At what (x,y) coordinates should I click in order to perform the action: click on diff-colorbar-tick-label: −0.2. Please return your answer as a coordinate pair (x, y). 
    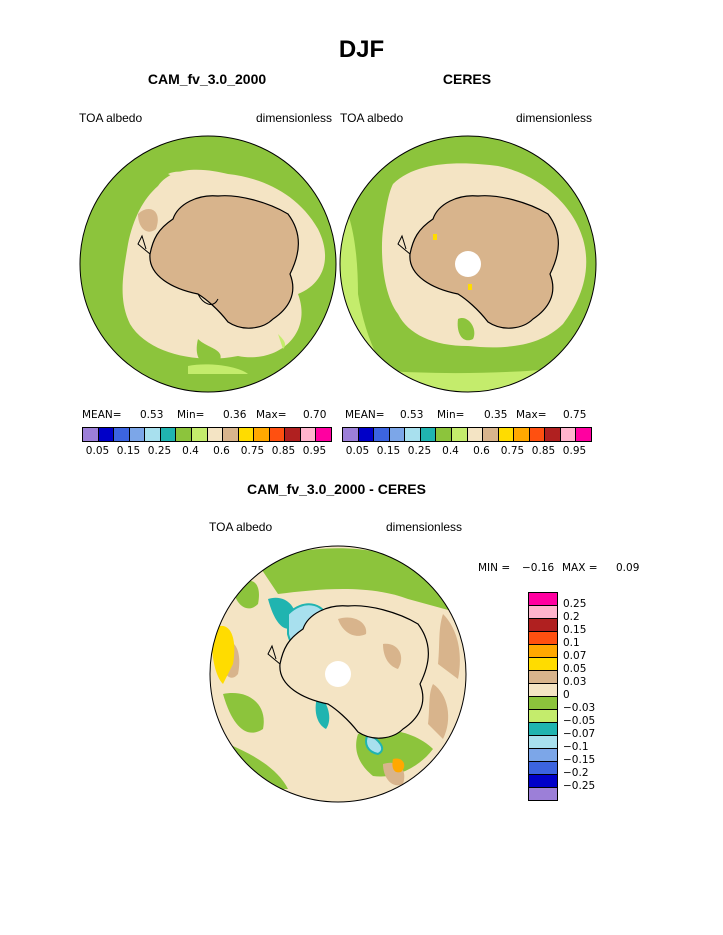
    Looking at the image, I should click on (576, 773).